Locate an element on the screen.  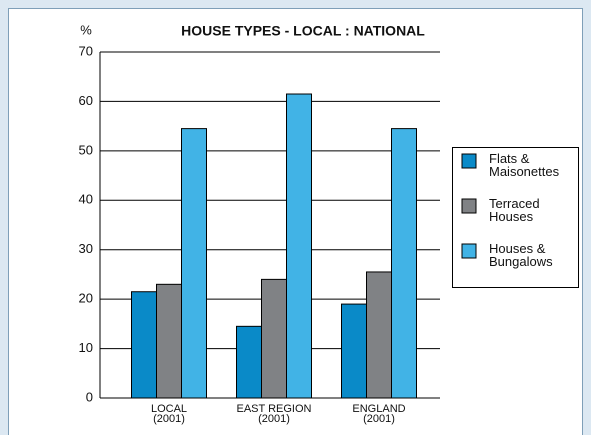
legend-label: Flats & Maisonettes is located at coordinates (524, 165).